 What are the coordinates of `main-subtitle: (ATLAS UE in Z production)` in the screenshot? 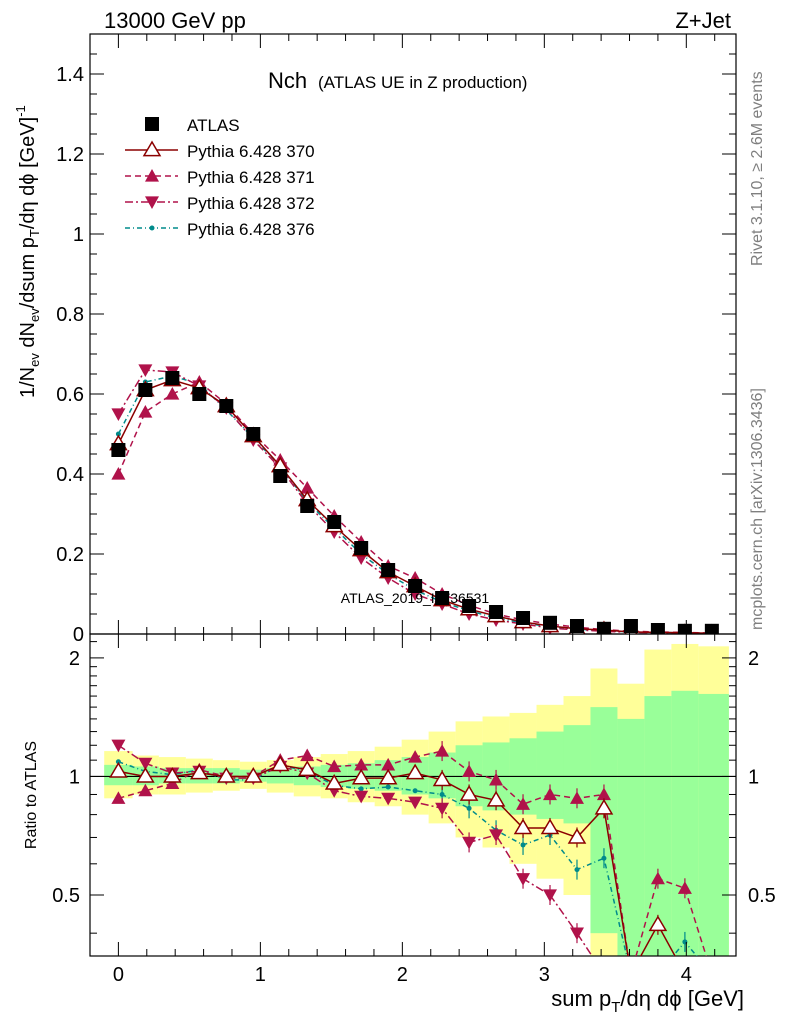 It's located at (422, 82).